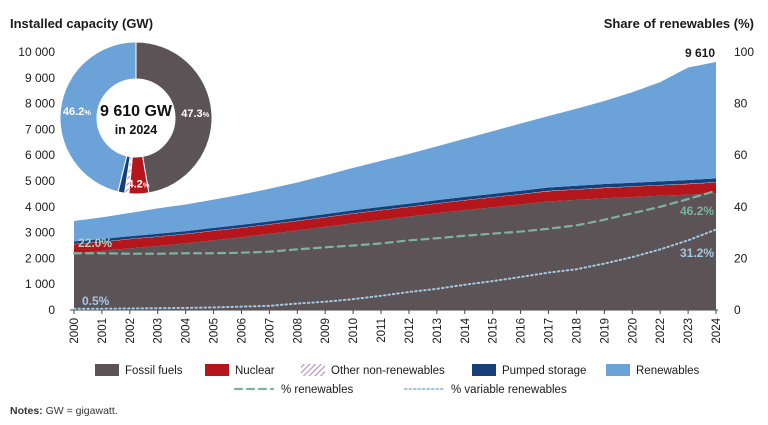  I want to click on x-tick-label: 2005, so click(215, 331).